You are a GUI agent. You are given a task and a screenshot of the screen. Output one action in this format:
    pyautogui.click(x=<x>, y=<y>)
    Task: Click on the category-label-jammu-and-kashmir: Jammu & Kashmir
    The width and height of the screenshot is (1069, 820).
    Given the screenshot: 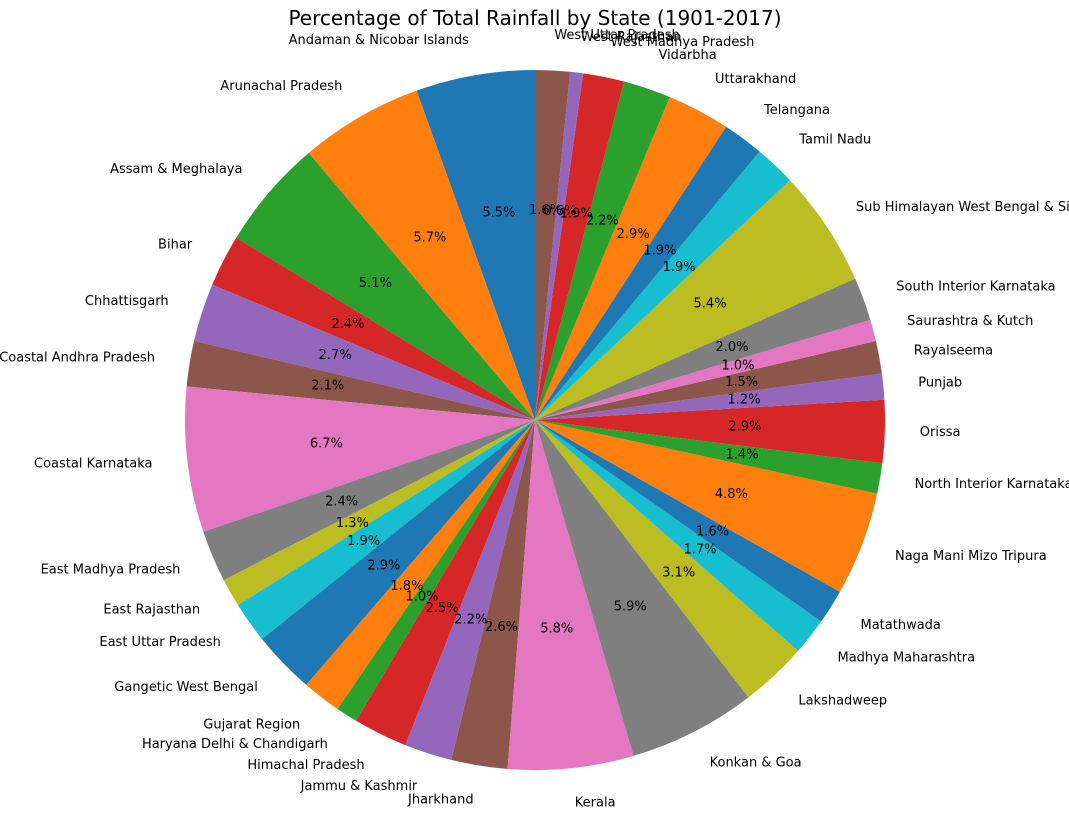 What is the action you would take?
    pyautogui.click(x=359, y=786)
    